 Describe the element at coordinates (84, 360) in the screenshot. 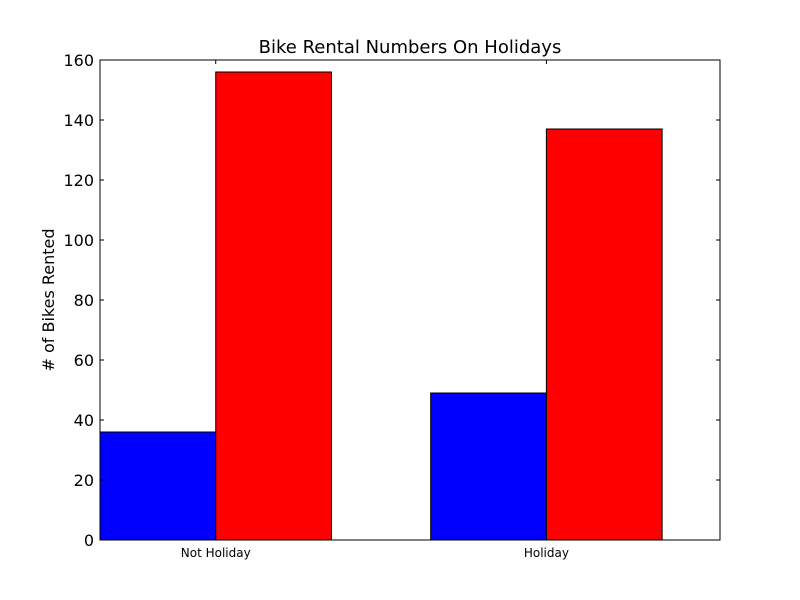

I see `y-tick-label: 60` at that location.